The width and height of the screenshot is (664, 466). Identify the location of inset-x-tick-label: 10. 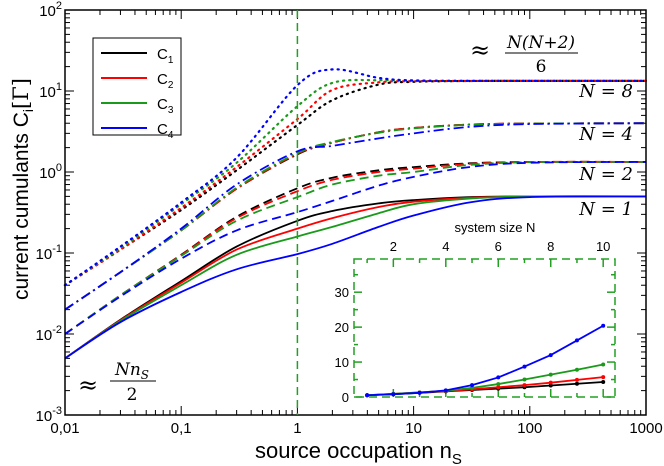
(603, 246).